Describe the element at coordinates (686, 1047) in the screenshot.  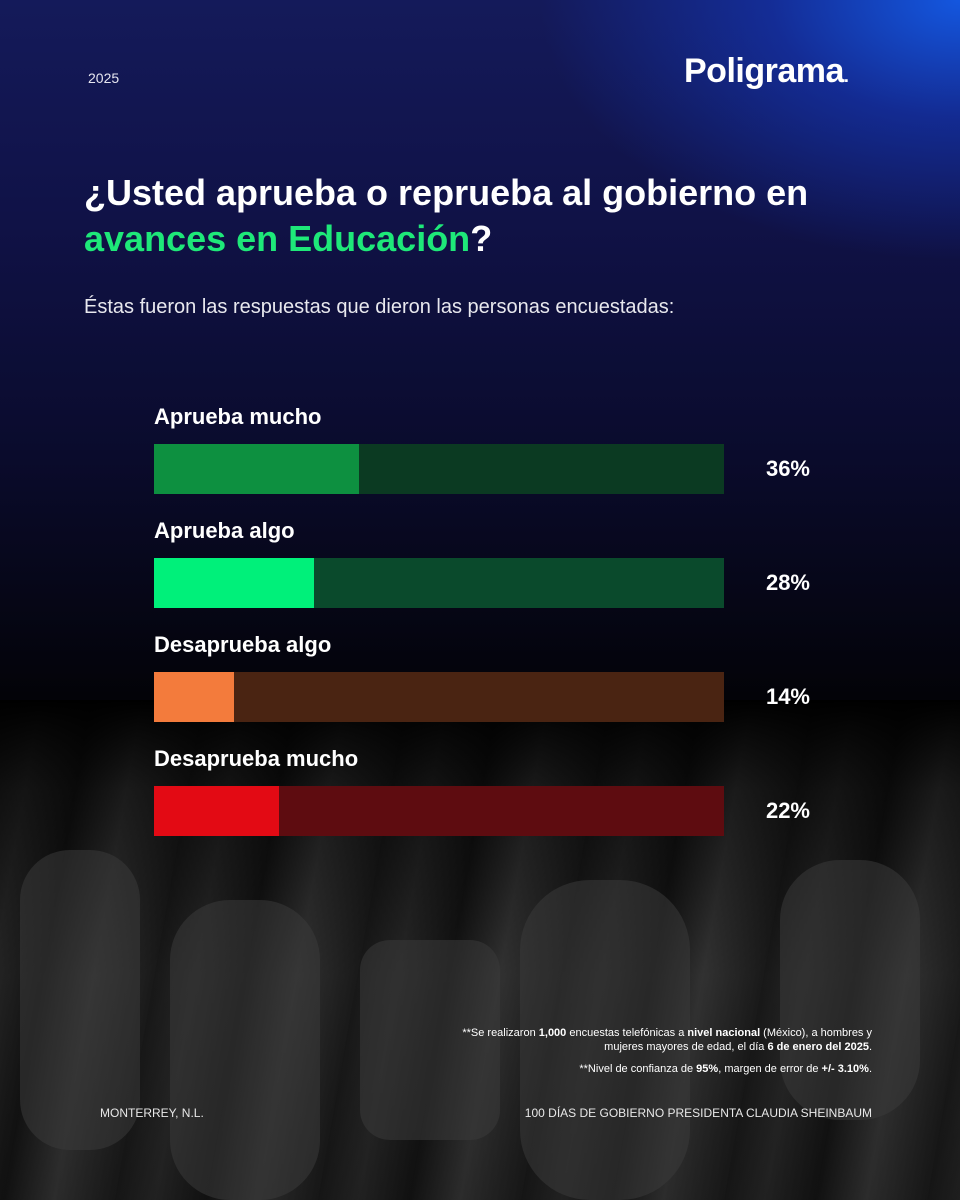
I see `note-text: mujeres mayores de edad, el día` at that location.